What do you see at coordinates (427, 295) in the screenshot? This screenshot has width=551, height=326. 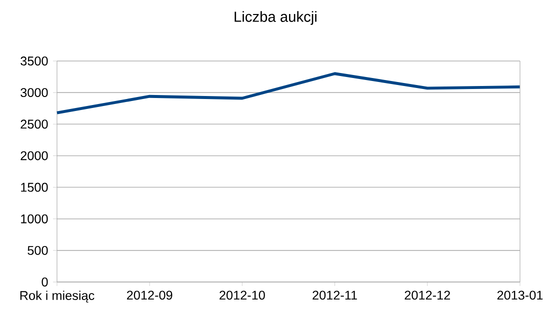 I see `x-tick-label: 2012-12` at bounding box center [427, 295].